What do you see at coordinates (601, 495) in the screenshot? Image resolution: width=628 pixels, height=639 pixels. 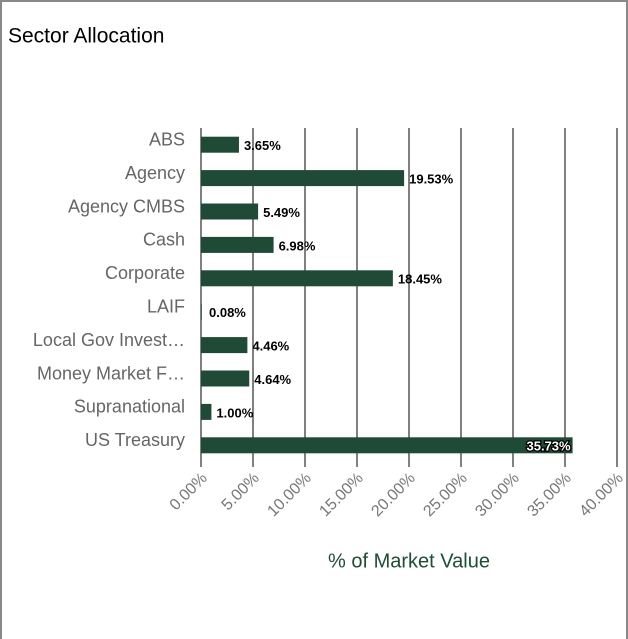 I see `x-tick-label: 40.00%` at bounding box center [601, 495].